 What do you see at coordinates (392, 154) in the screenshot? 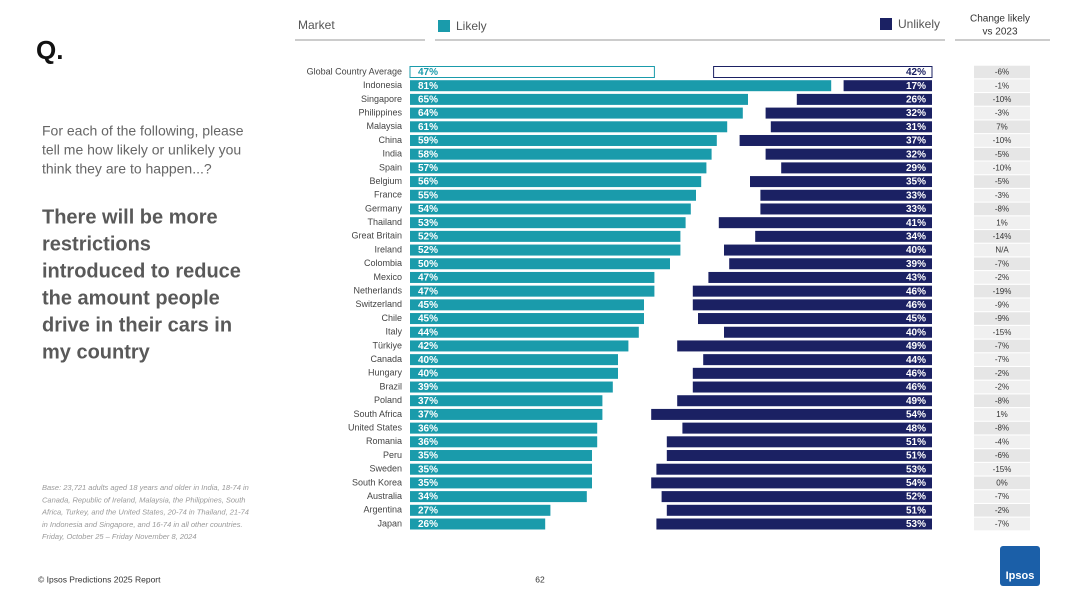
I see `market-label: India` at bounding box center [392, 154].